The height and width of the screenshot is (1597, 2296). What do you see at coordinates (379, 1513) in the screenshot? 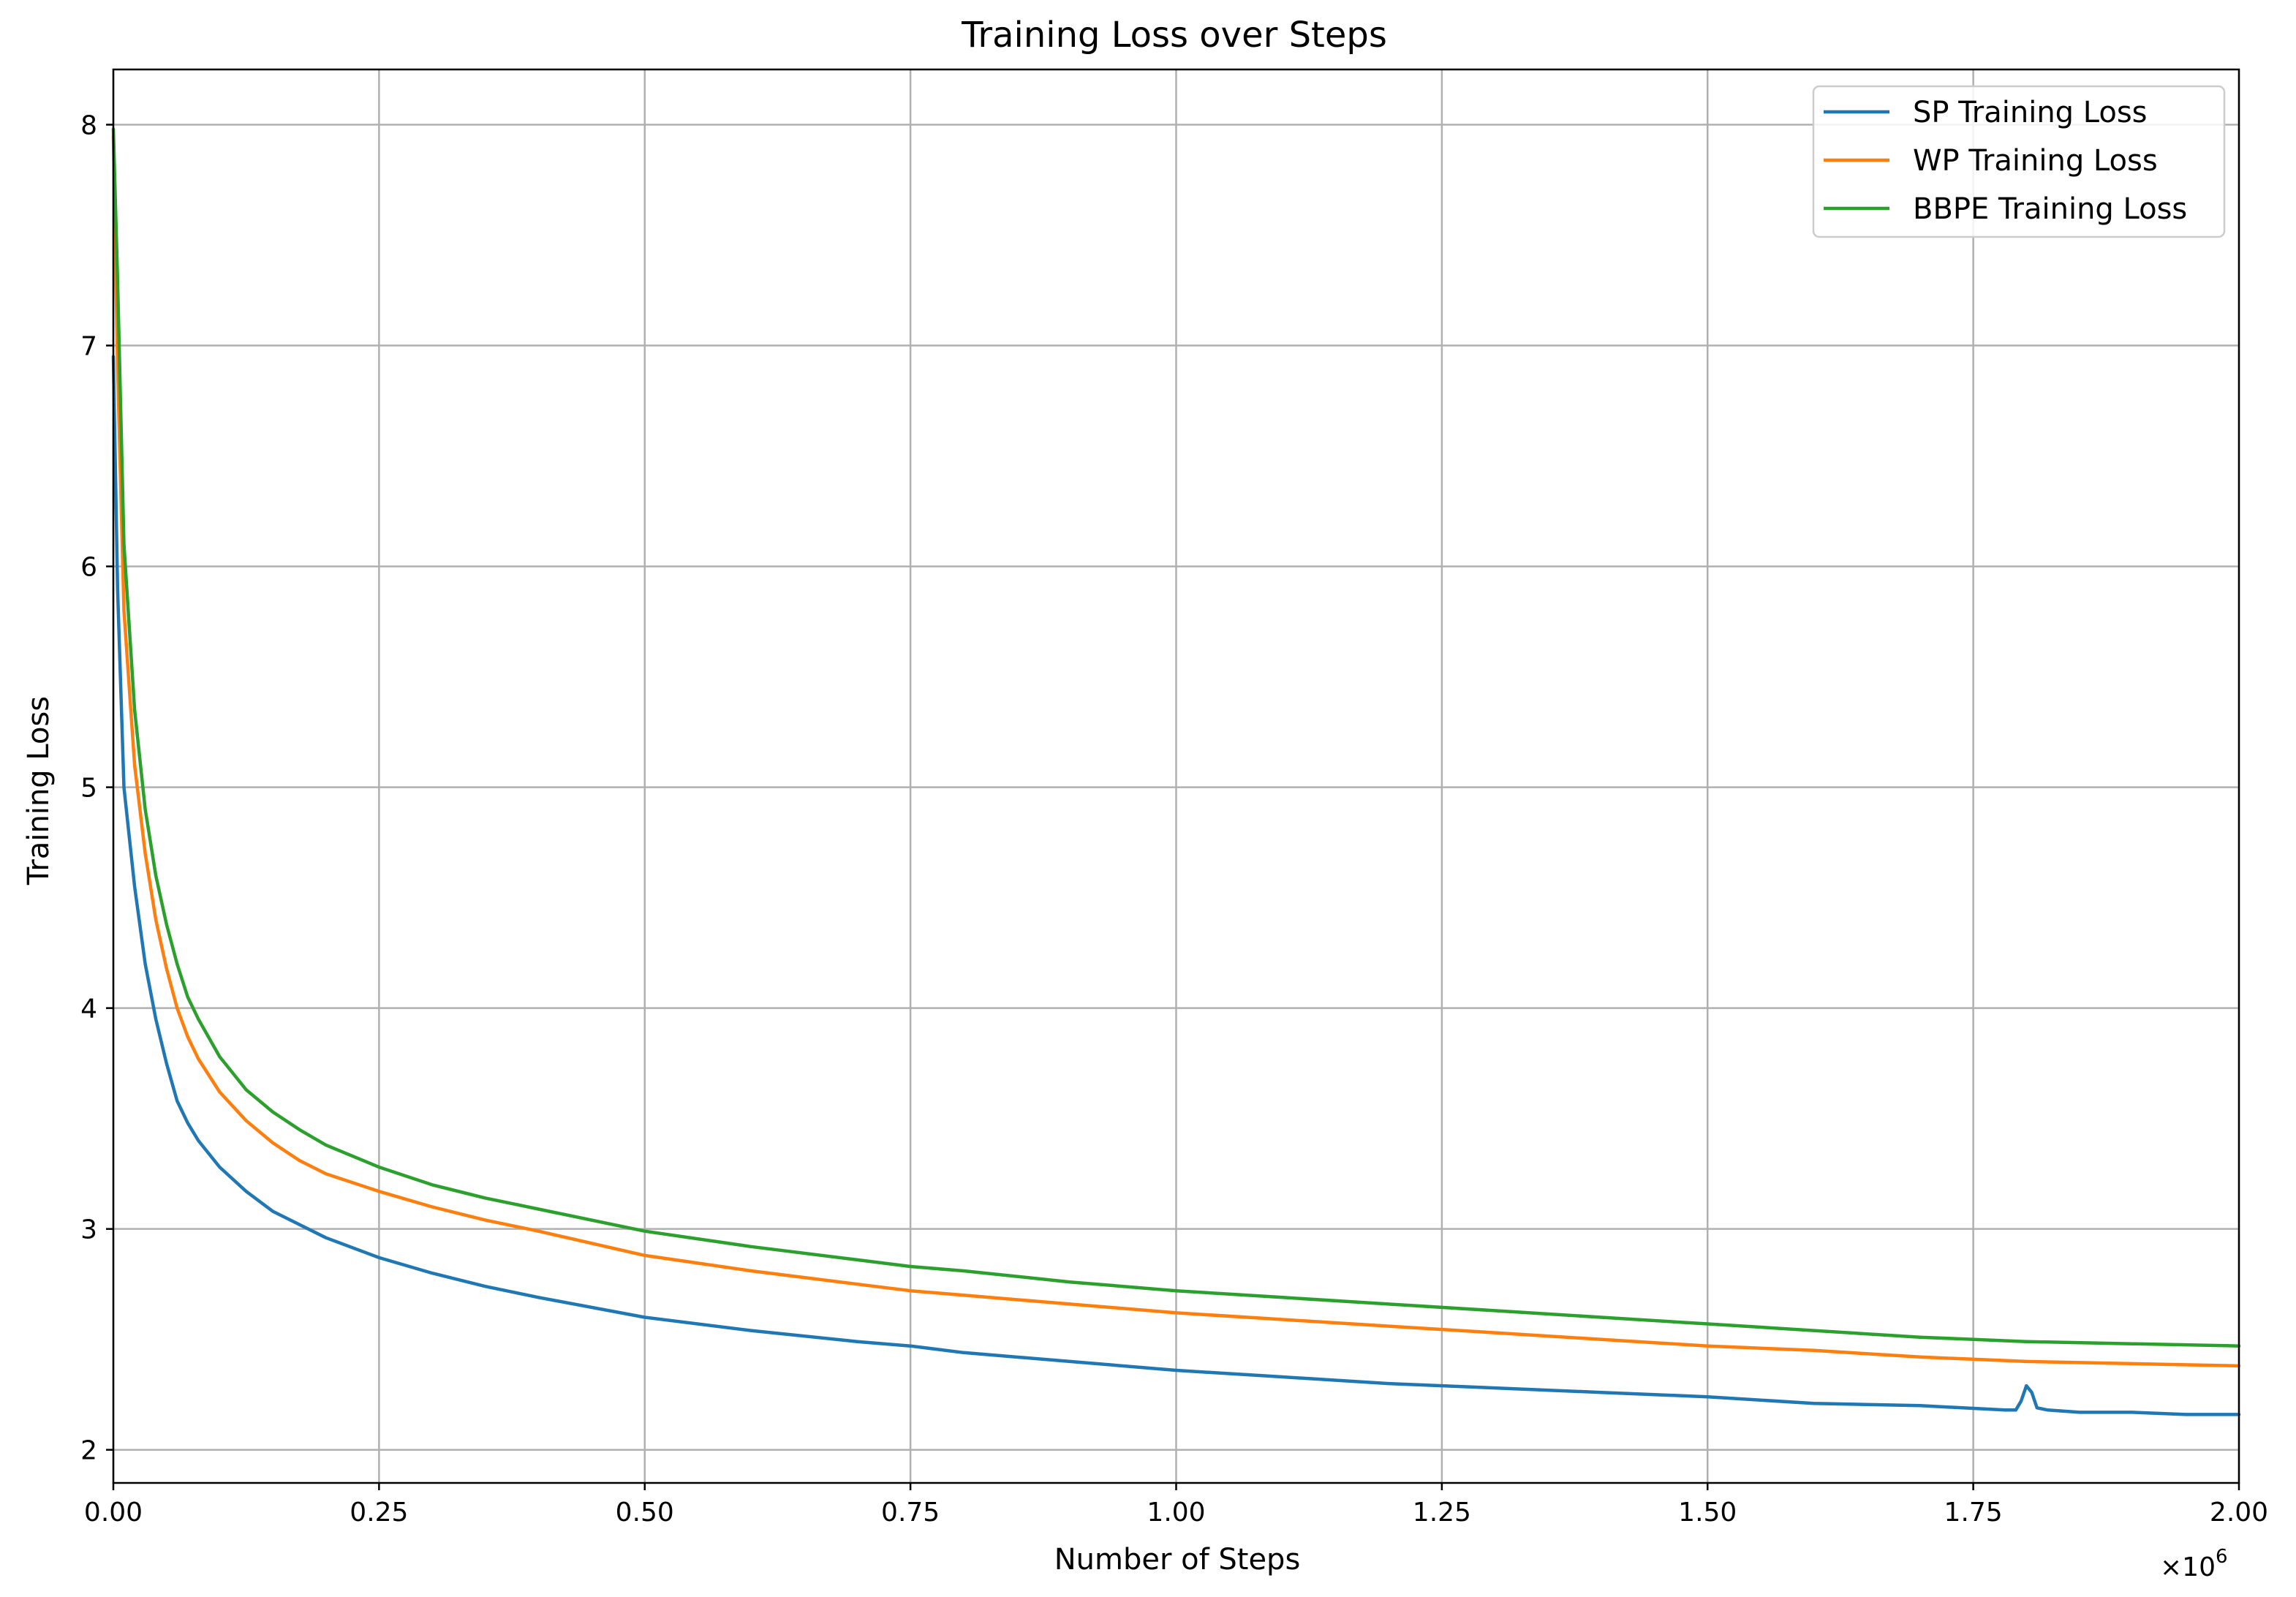
I see `x-tick-label: 0.25` at bounding box center [379, 1513].